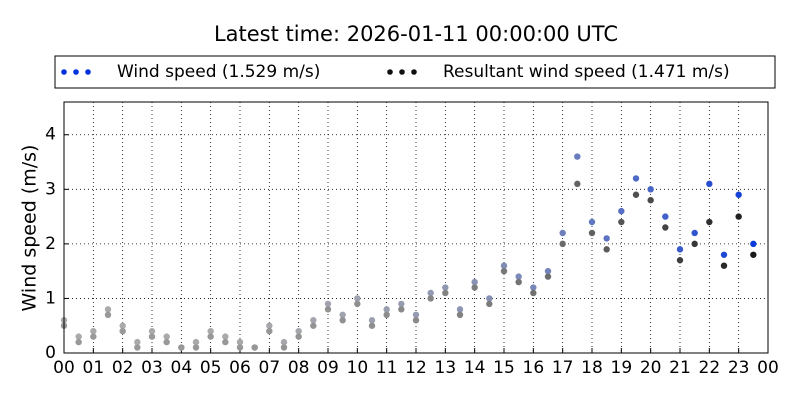  Describe the element at coordinates (50, 353) in the screenshot. I see `y-tick-label: 0` at that location.